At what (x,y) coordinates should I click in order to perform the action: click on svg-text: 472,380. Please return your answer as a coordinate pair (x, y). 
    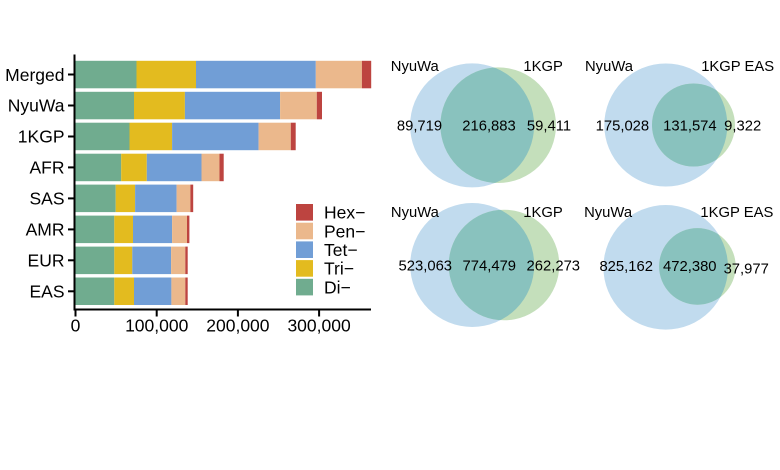
    Looking at the image, I should click on (690, 267).